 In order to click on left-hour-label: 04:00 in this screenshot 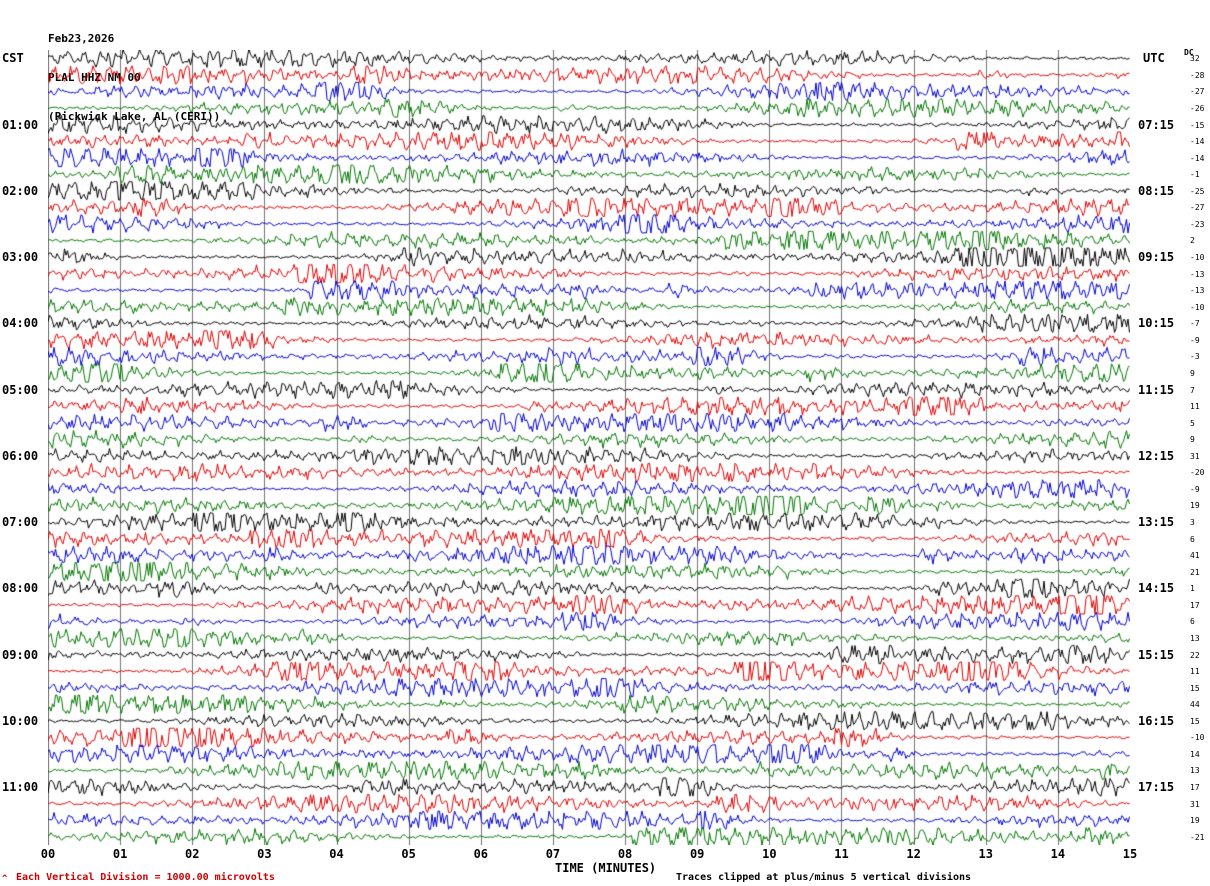, I will do `click(20, 323)`.